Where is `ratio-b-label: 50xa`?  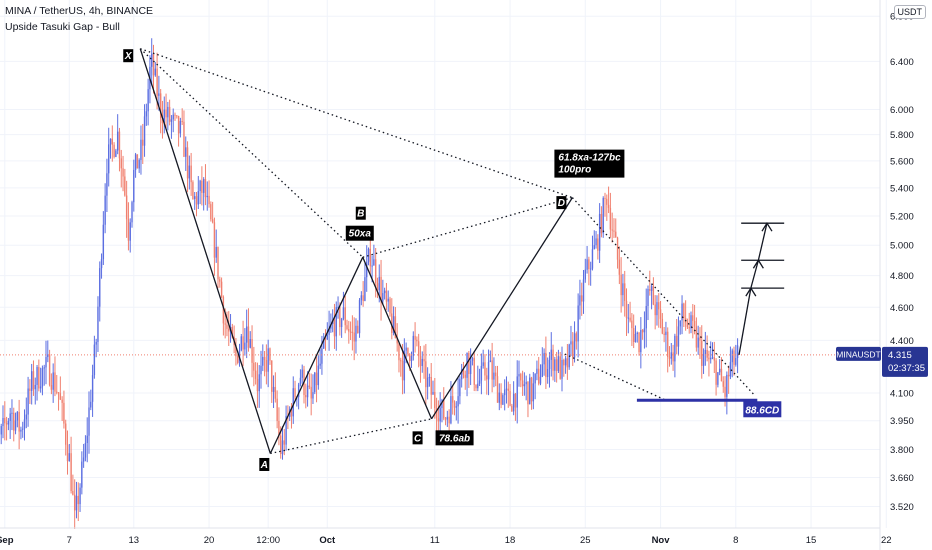
ratio-b-label: 50xa is located at coordinates (359, 233).